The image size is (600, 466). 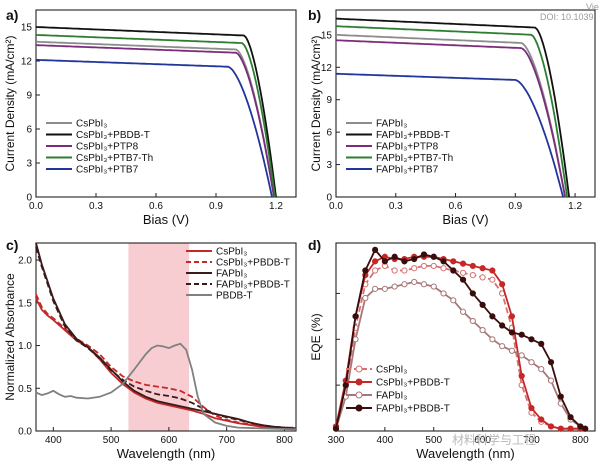 What do you see at coordinates (515, 206) in the screenshot?
I see `x-tick-label: 0.9` at bounding box center [515, 206].